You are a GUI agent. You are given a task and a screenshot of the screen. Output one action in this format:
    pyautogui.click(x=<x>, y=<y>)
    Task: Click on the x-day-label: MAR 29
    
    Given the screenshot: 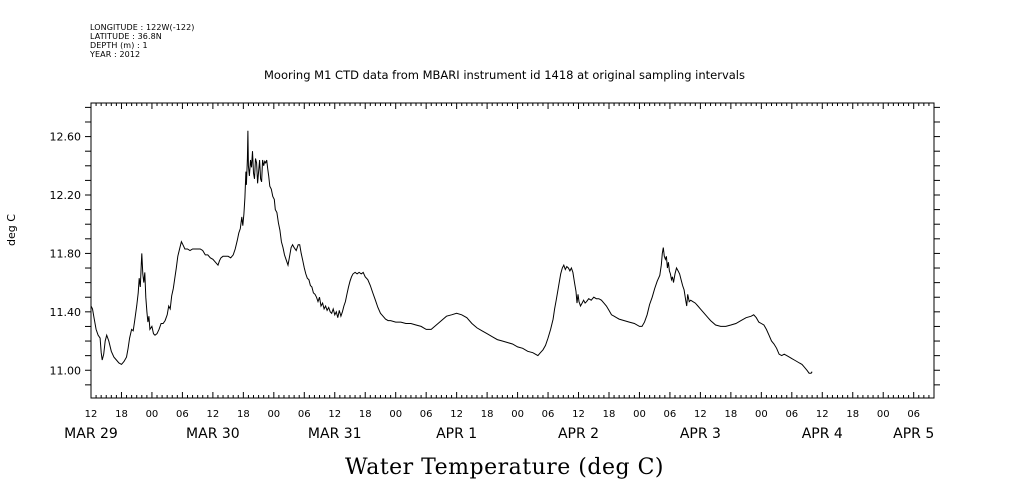 What is the action you would take?
    pyautogui.click(x=91, y=434)
    